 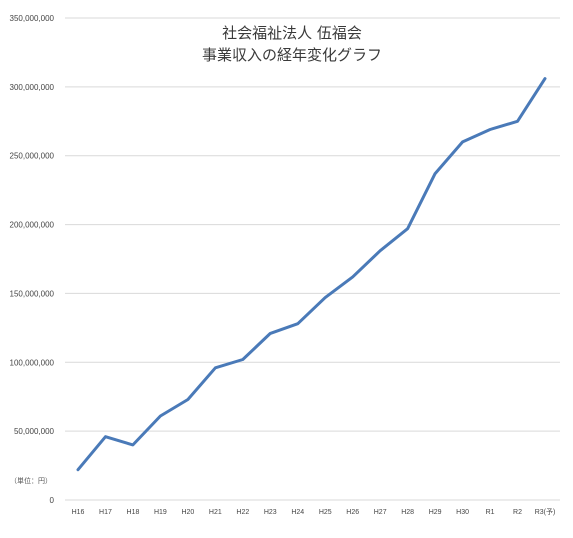 I want to click on y-tick-label: 0, so click(x=52, y=500).